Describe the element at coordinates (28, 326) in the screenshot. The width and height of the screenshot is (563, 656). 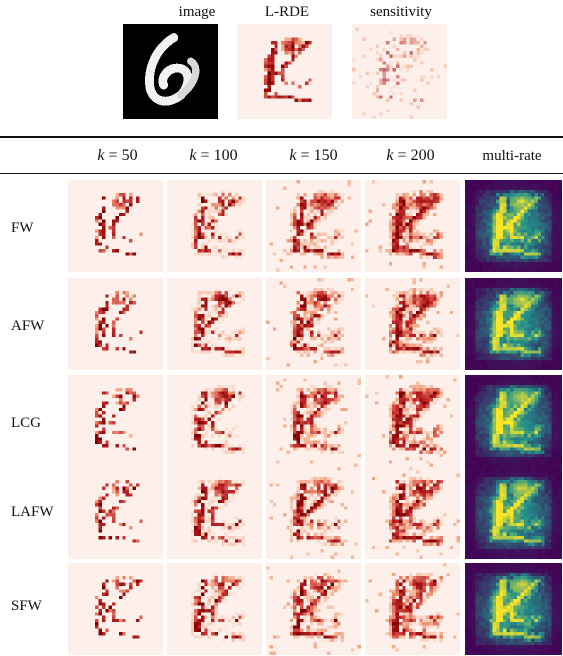
I see `row-label-afw: AFW` at that location.